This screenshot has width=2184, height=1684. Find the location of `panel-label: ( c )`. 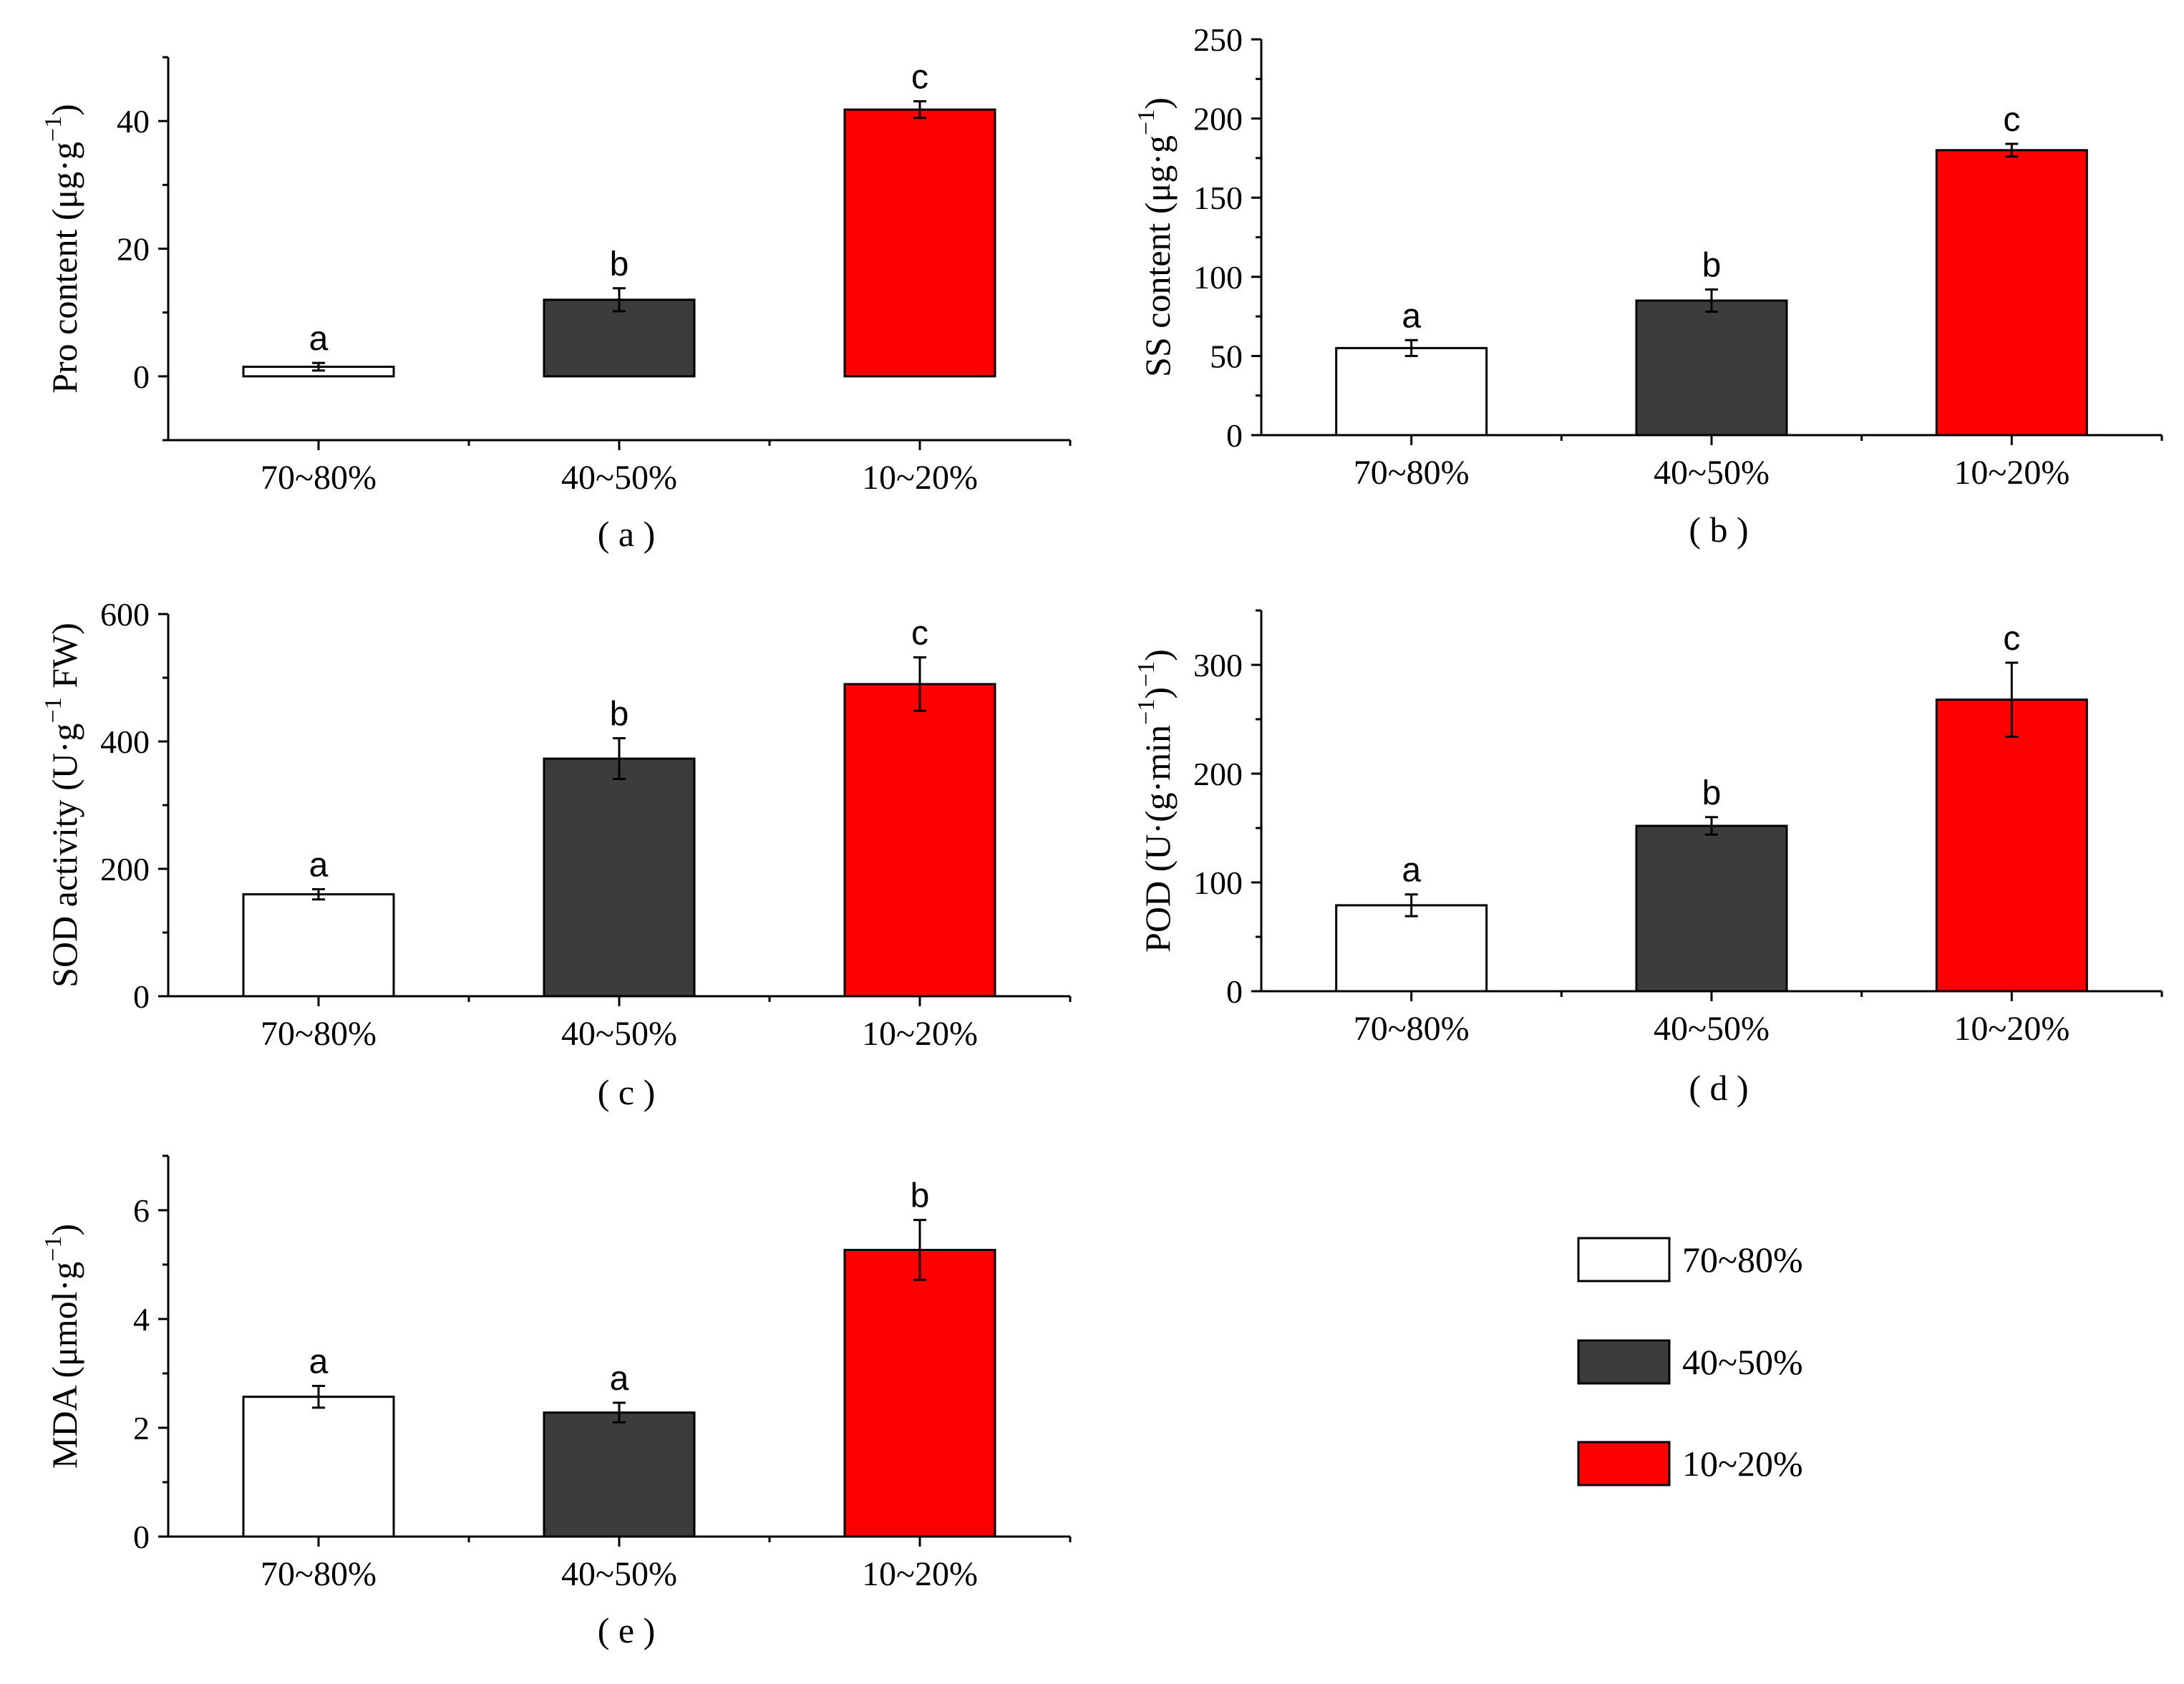

panel-label: ( c ) is located at coordinates (627, 1092).